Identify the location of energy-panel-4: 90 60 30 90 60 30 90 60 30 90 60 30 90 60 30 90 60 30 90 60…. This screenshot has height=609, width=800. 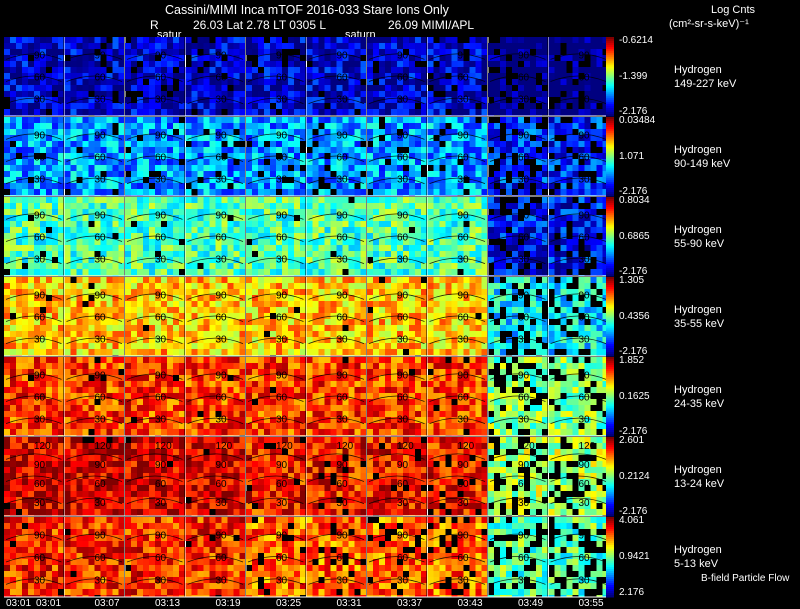
(309, 397).